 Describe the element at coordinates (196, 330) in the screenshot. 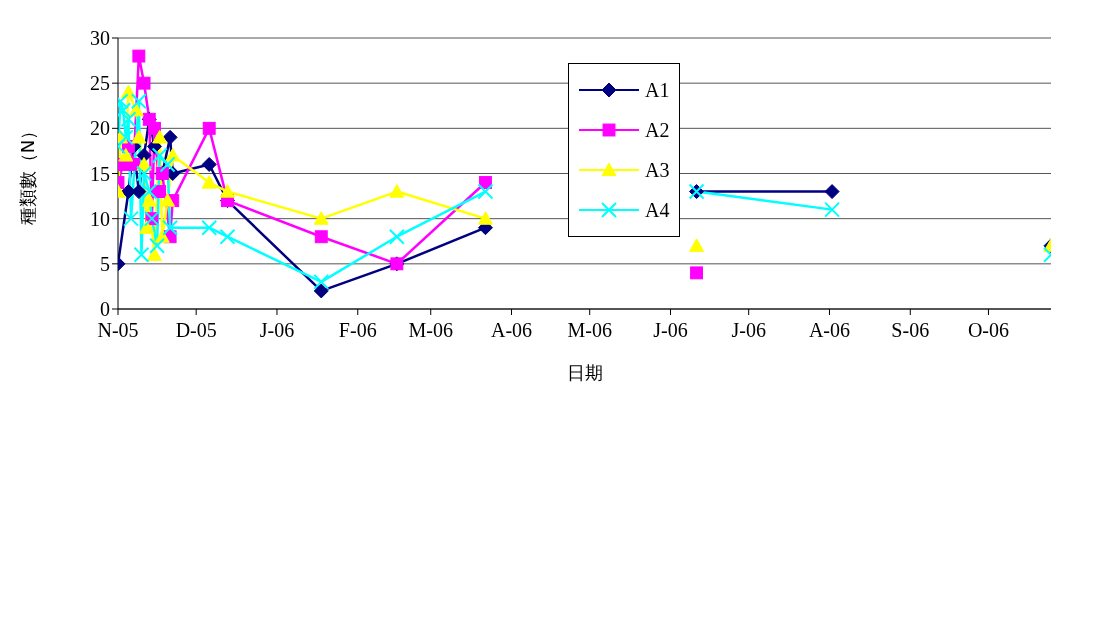

I see `x-tick-label: D-05` at that location.